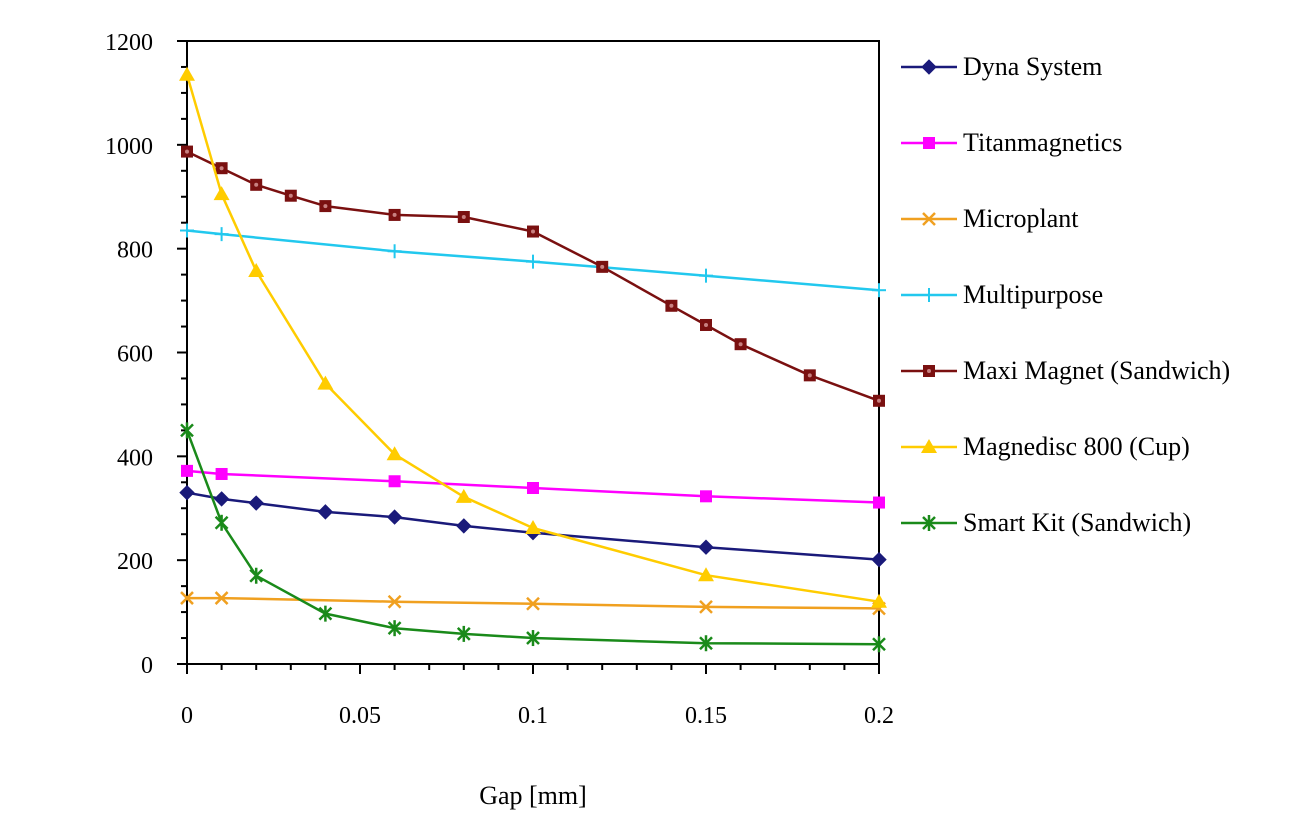  I want to click on y-tick-label: 1000, so click(129, 147).